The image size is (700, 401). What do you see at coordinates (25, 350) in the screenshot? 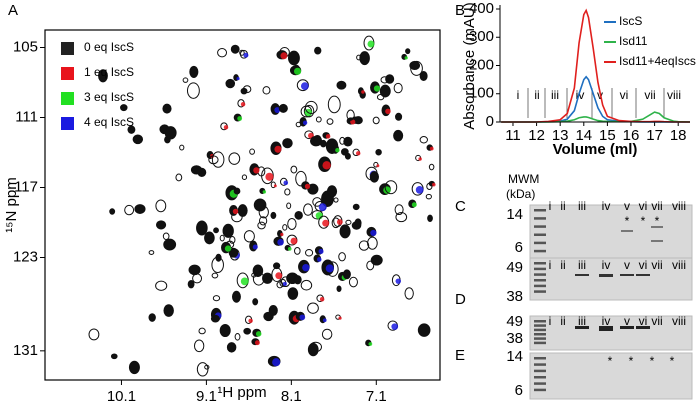
I see `y-tick-label: 131` at bounding box center [25, 350].